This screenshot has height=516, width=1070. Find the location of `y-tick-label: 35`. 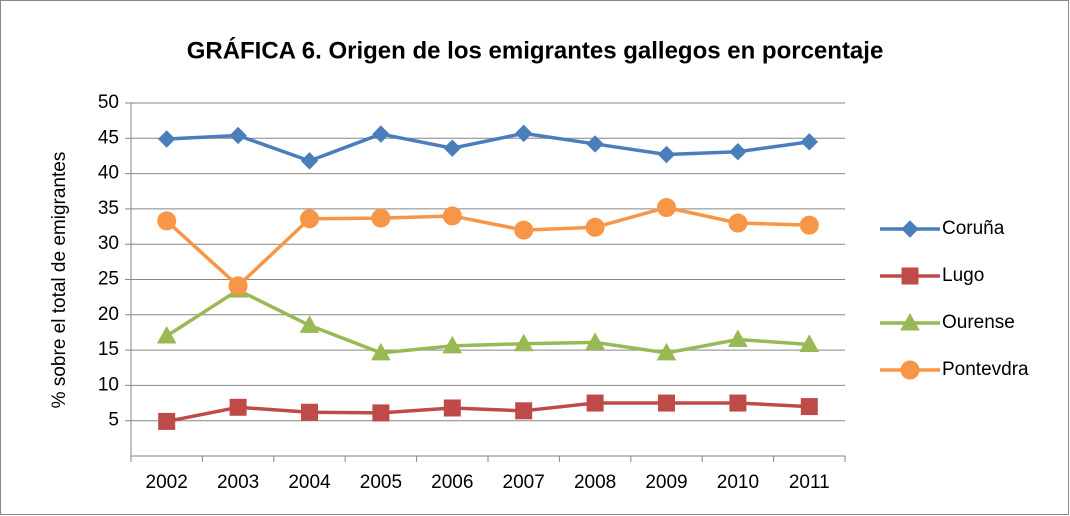

y-tick-label: 35 is located at coordinates (108, 208).